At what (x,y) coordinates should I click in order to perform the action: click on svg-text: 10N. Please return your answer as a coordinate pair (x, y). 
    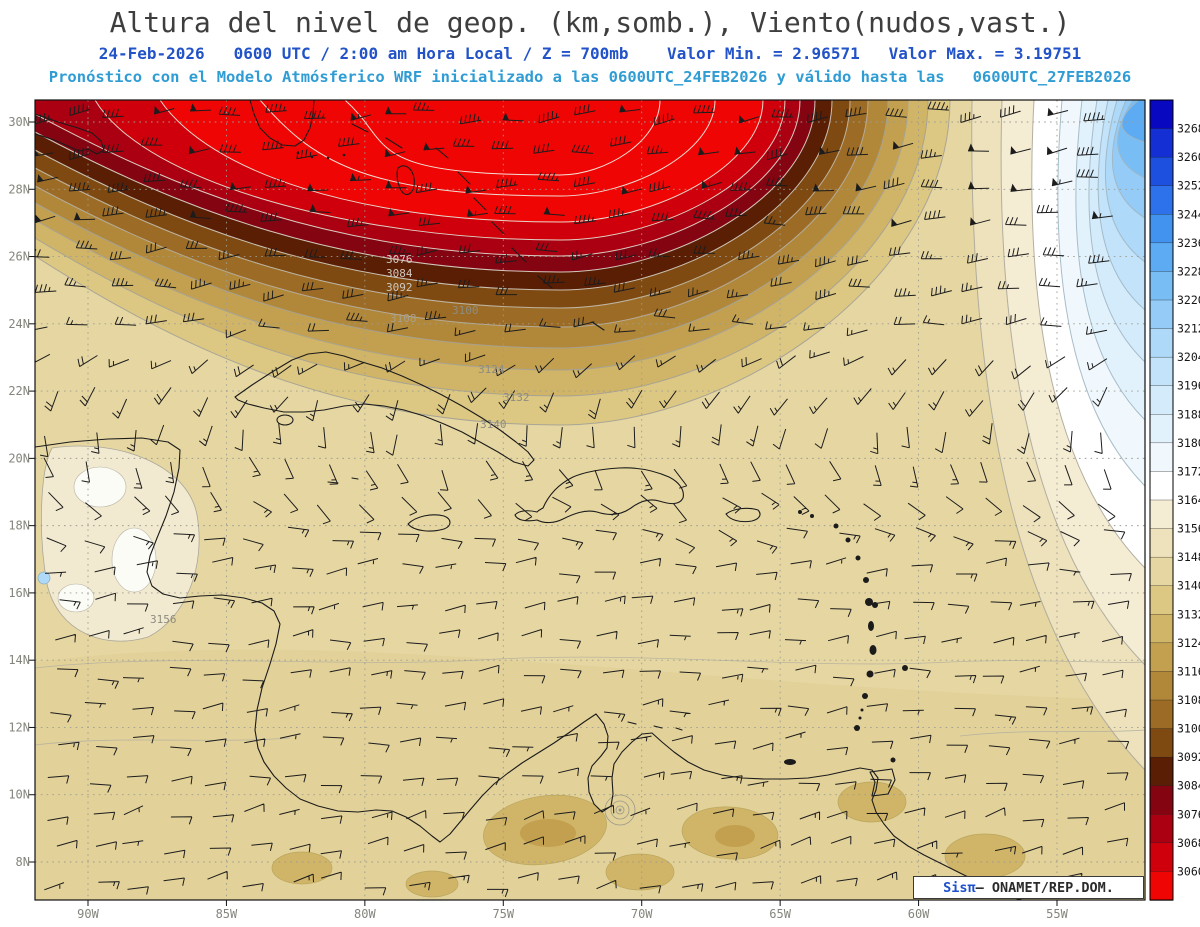
    Looking at the image, I should click on (19, 795).